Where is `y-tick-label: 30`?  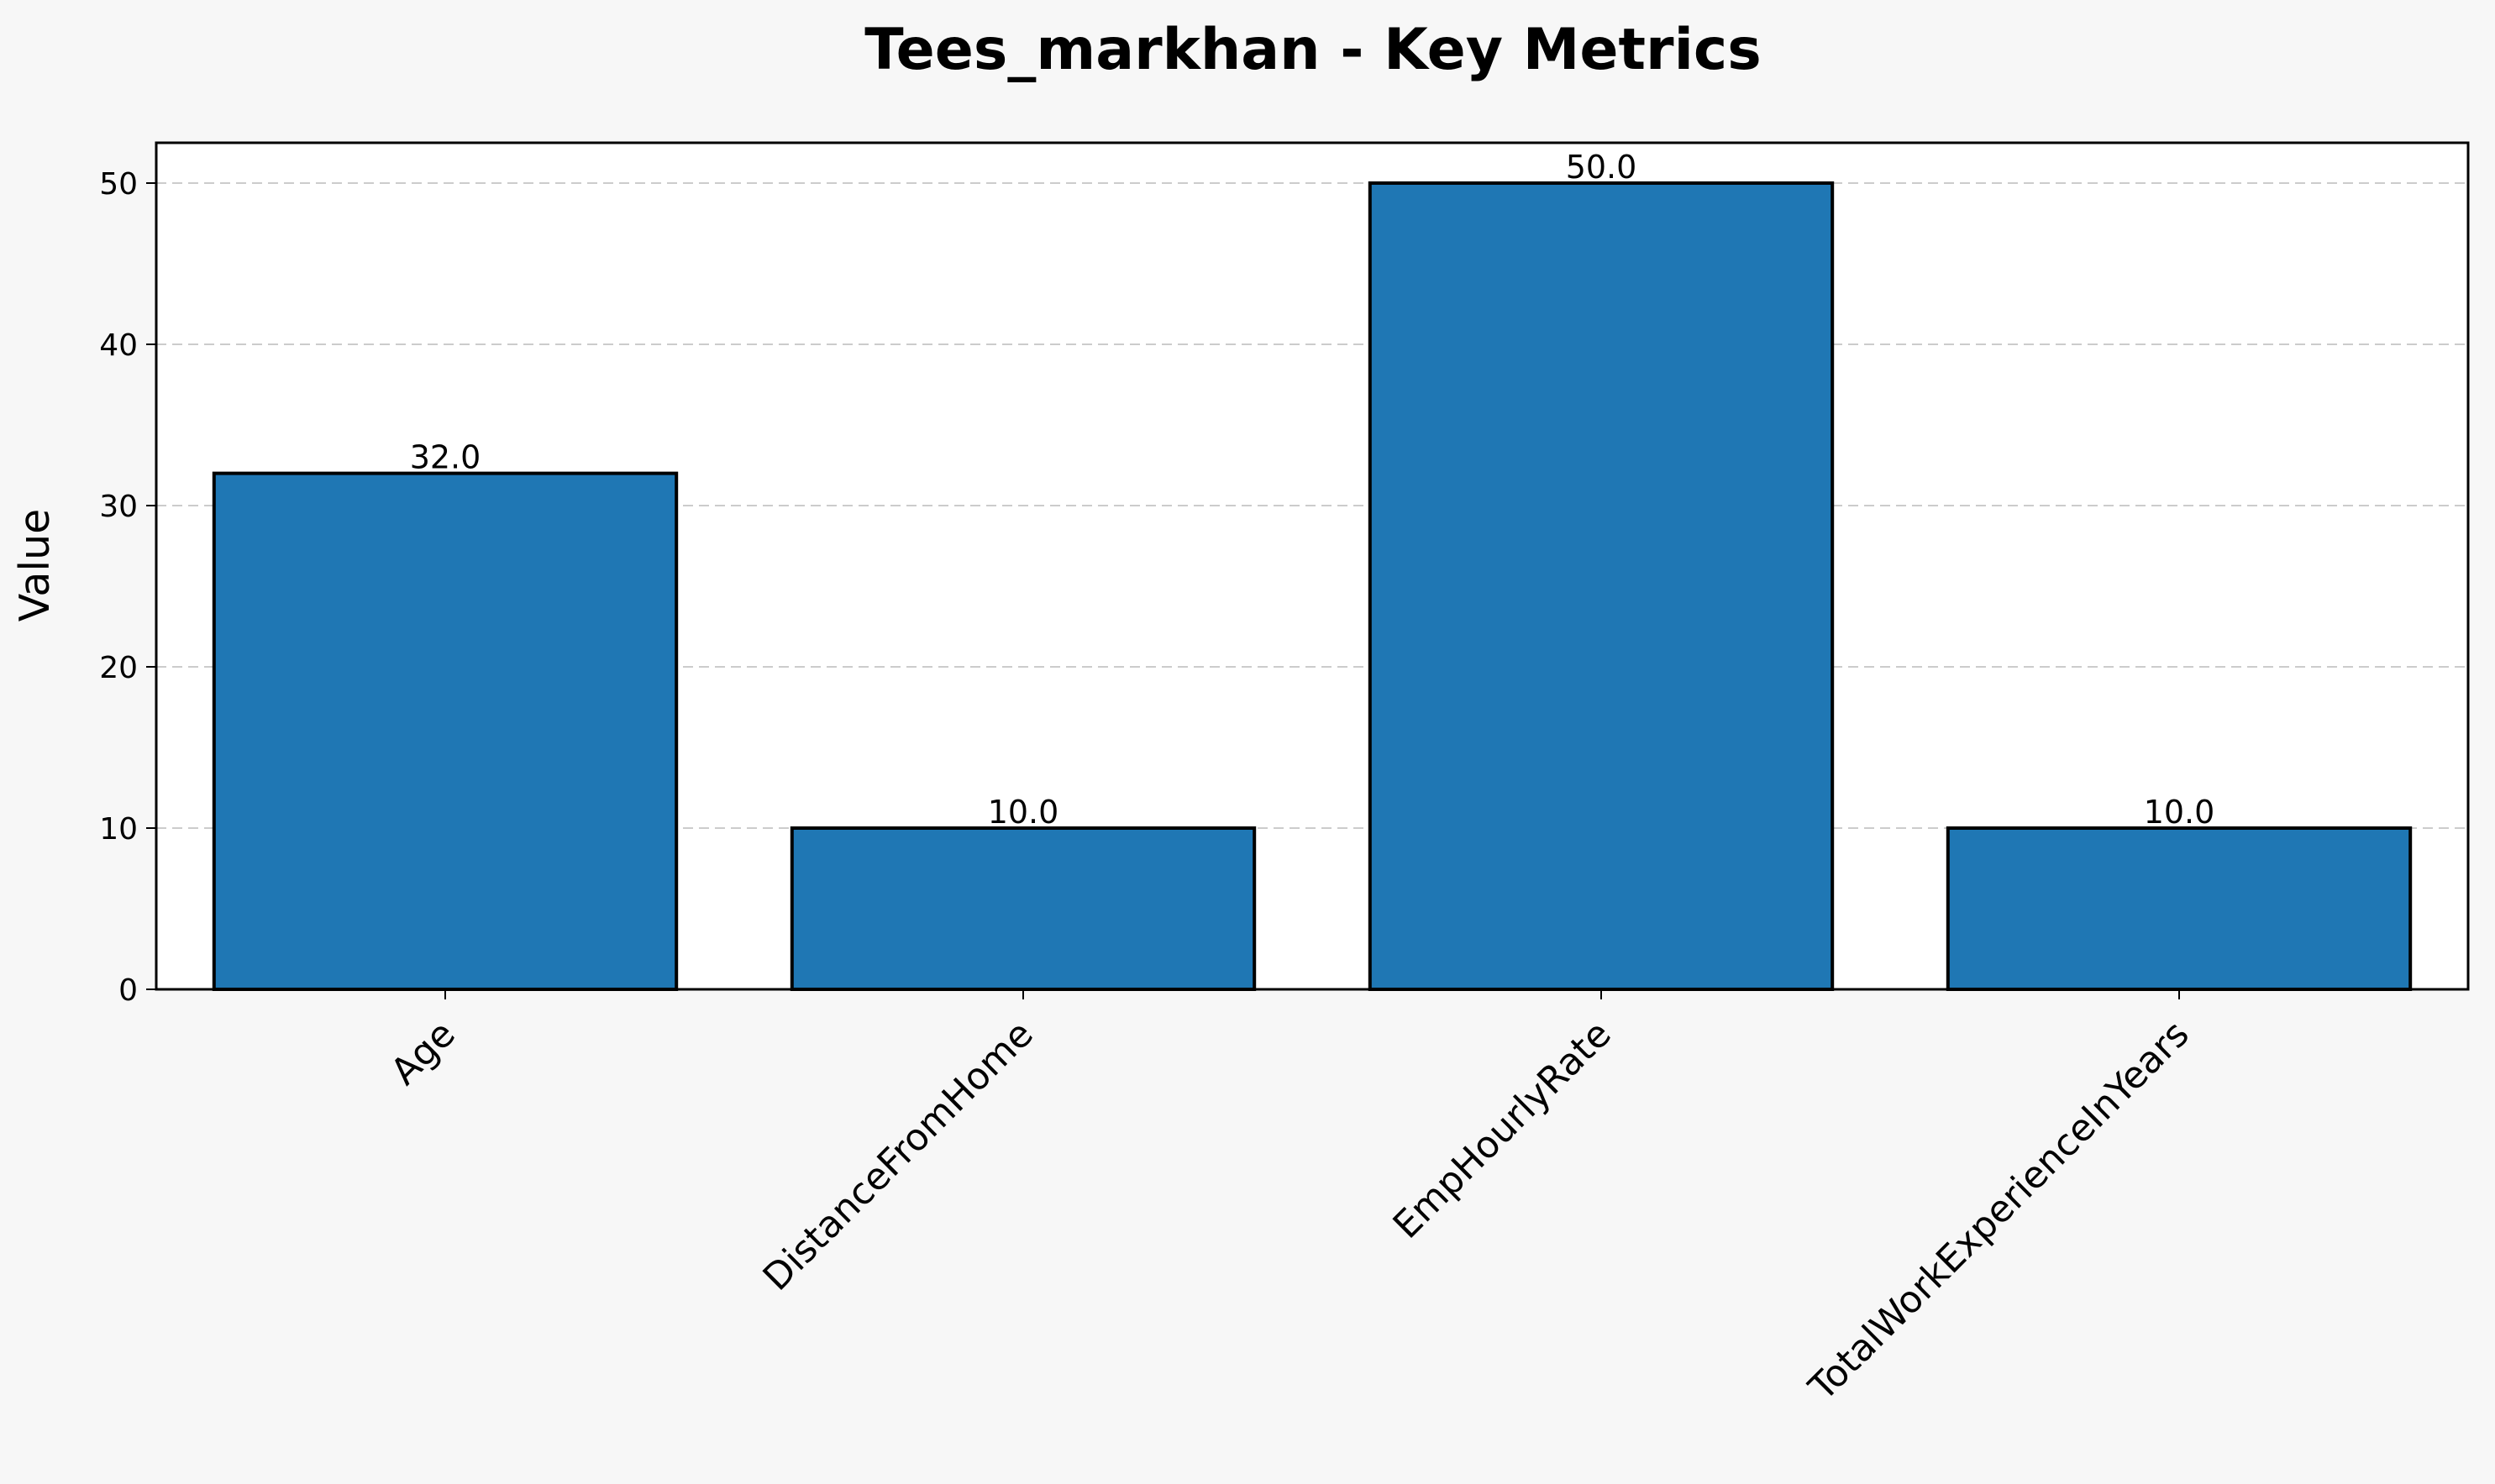 y-tick-label: 30 is located at coordinates (119, 507).